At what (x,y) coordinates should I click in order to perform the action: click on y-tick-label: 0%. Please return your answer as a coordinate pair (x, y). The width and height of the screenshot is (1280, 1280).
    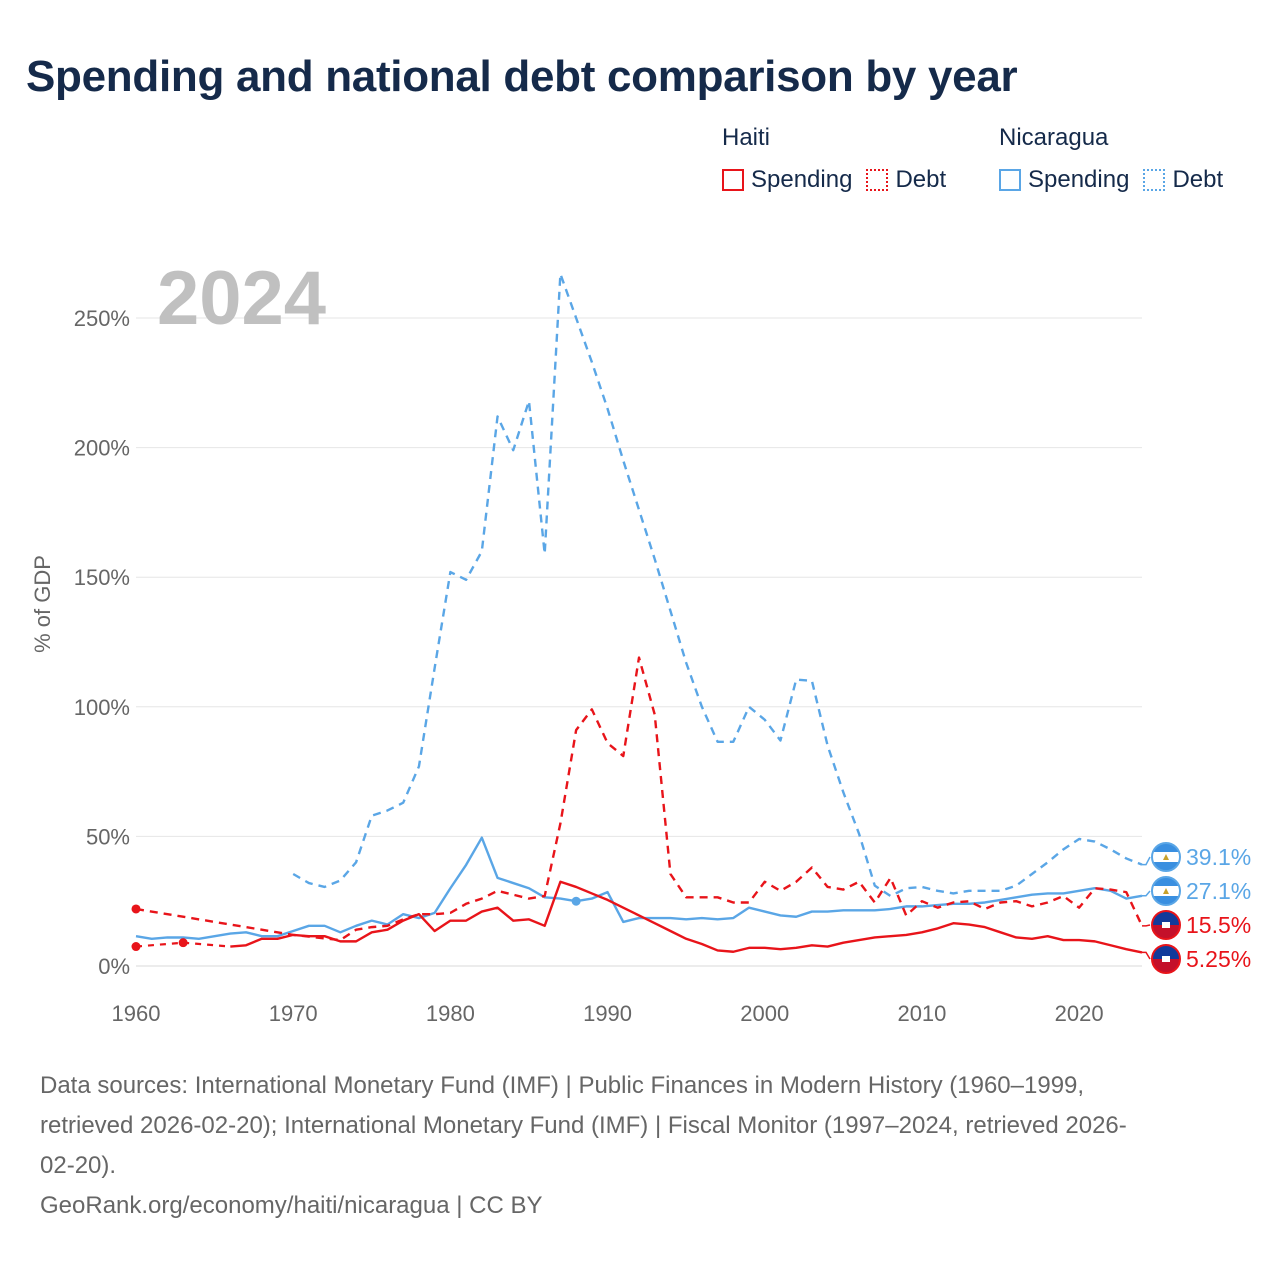
    Looking at the image, I should click on (114, 966).